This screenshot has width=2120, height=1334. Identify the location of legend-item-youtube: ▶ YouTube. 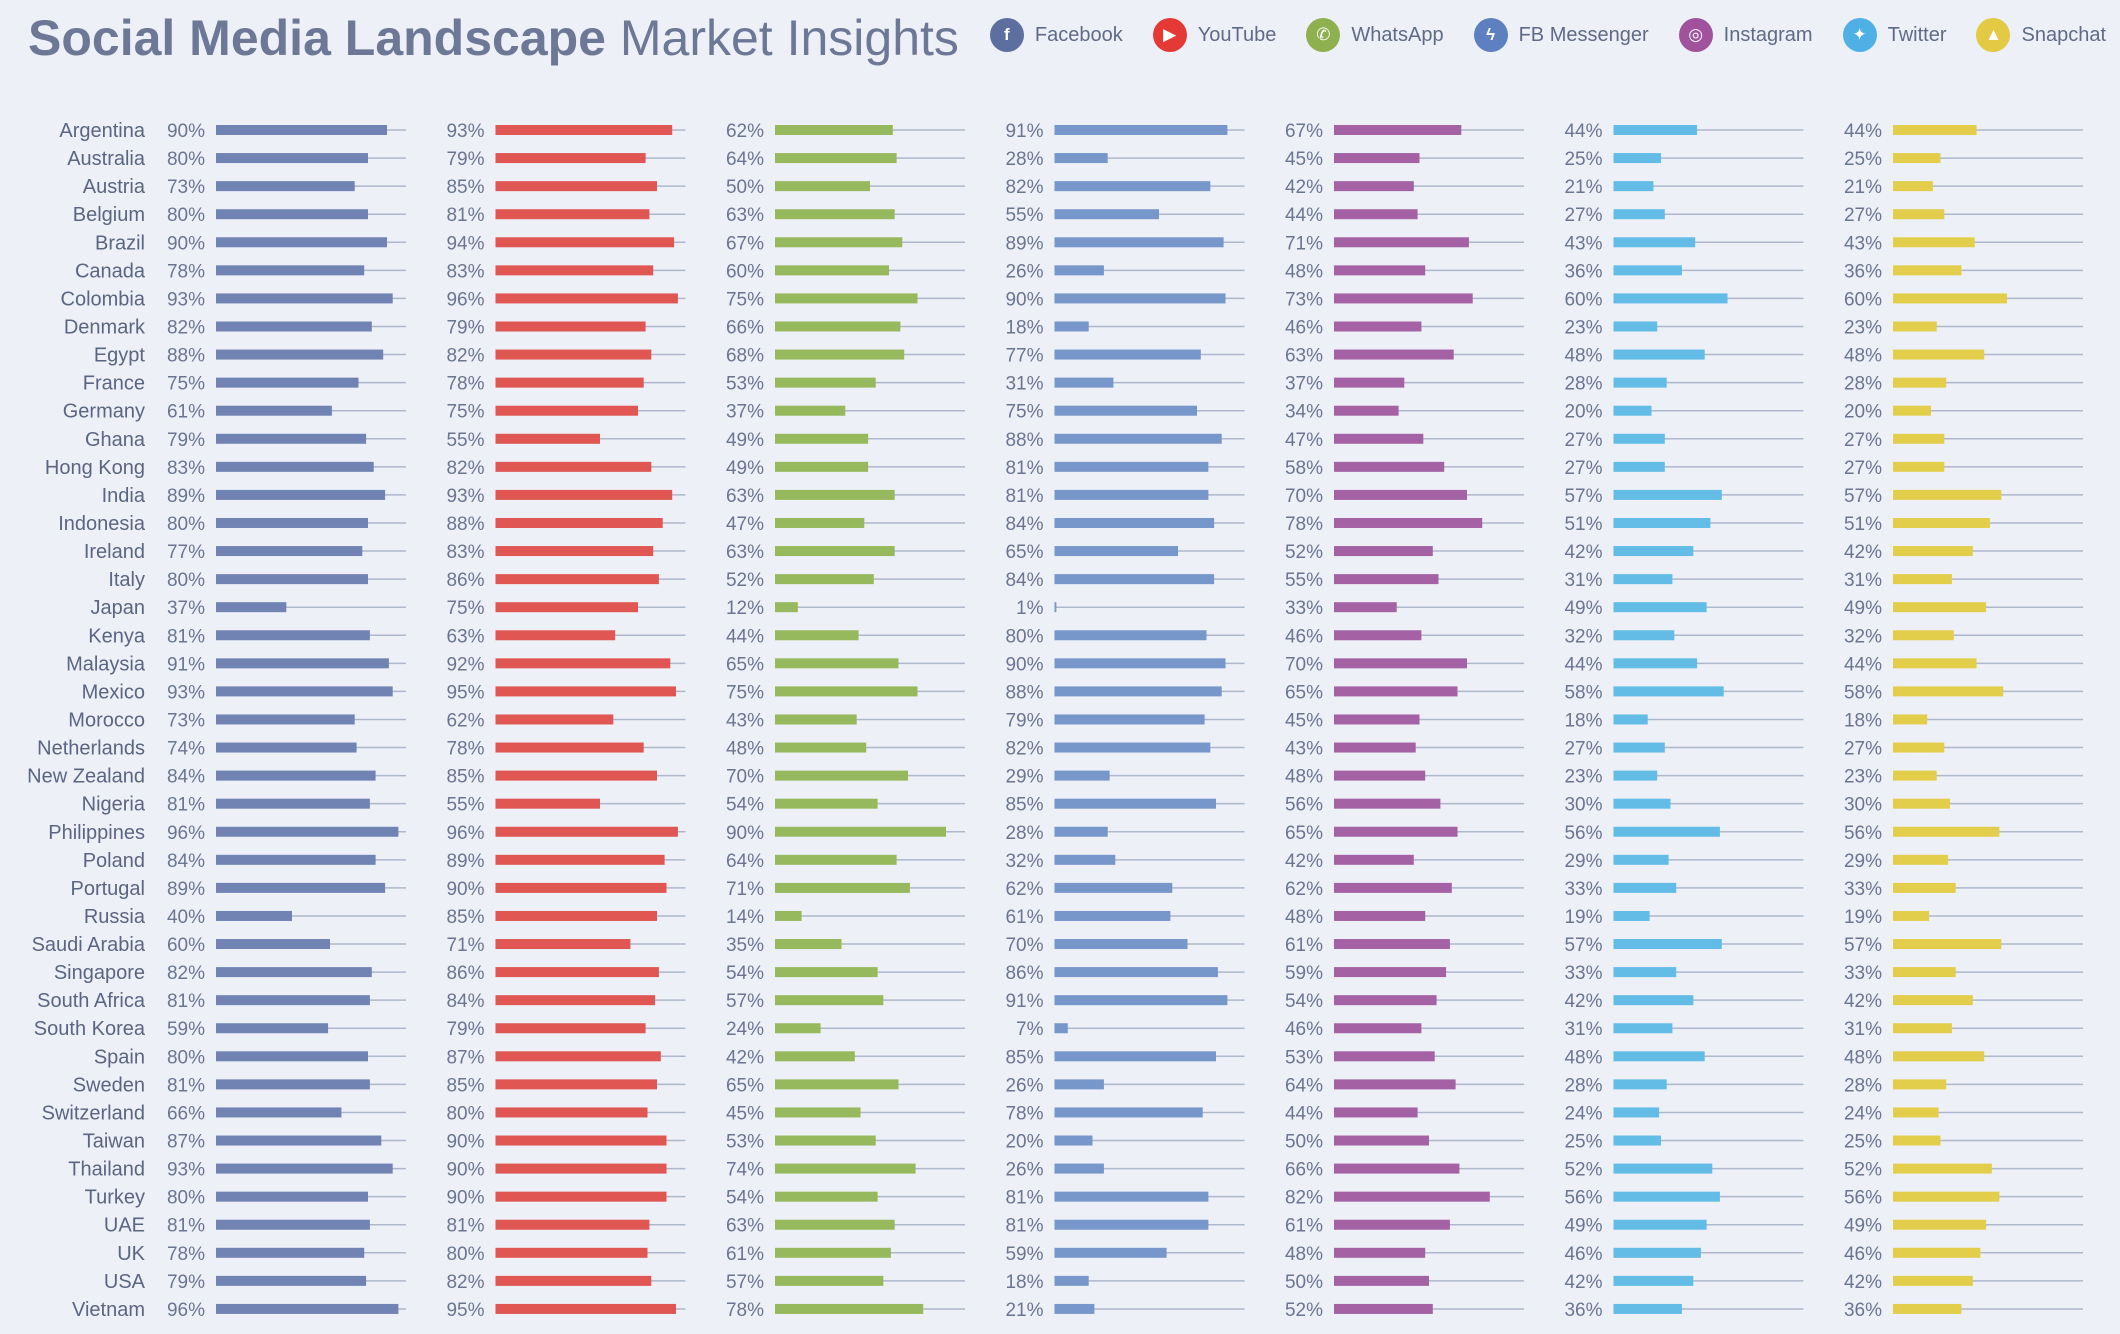
(1214, 35).